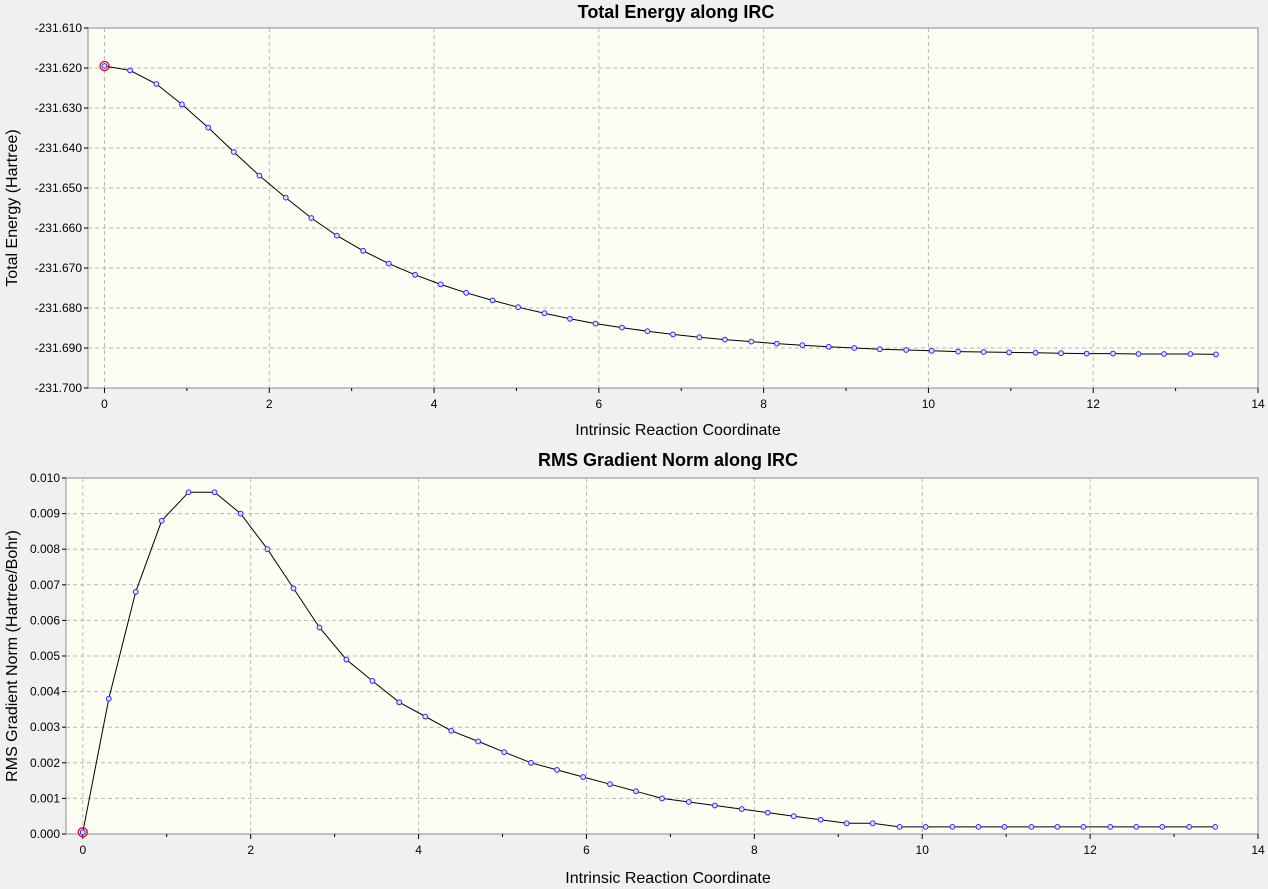 This screenshot has height=889, width=1268. I want to click on energy-x-tick-label: 2, so click(269, 404).